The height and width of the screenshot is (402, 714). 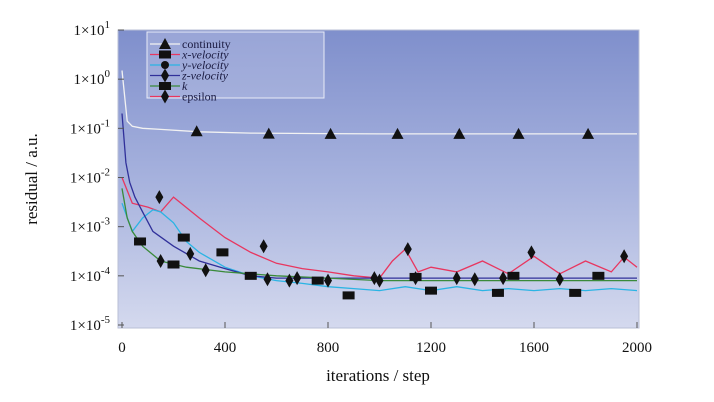 What do you see at coordinates (534, 348) in the screenshot?
I see `x-tick-label: 1600` at bounding box center [534, 348].